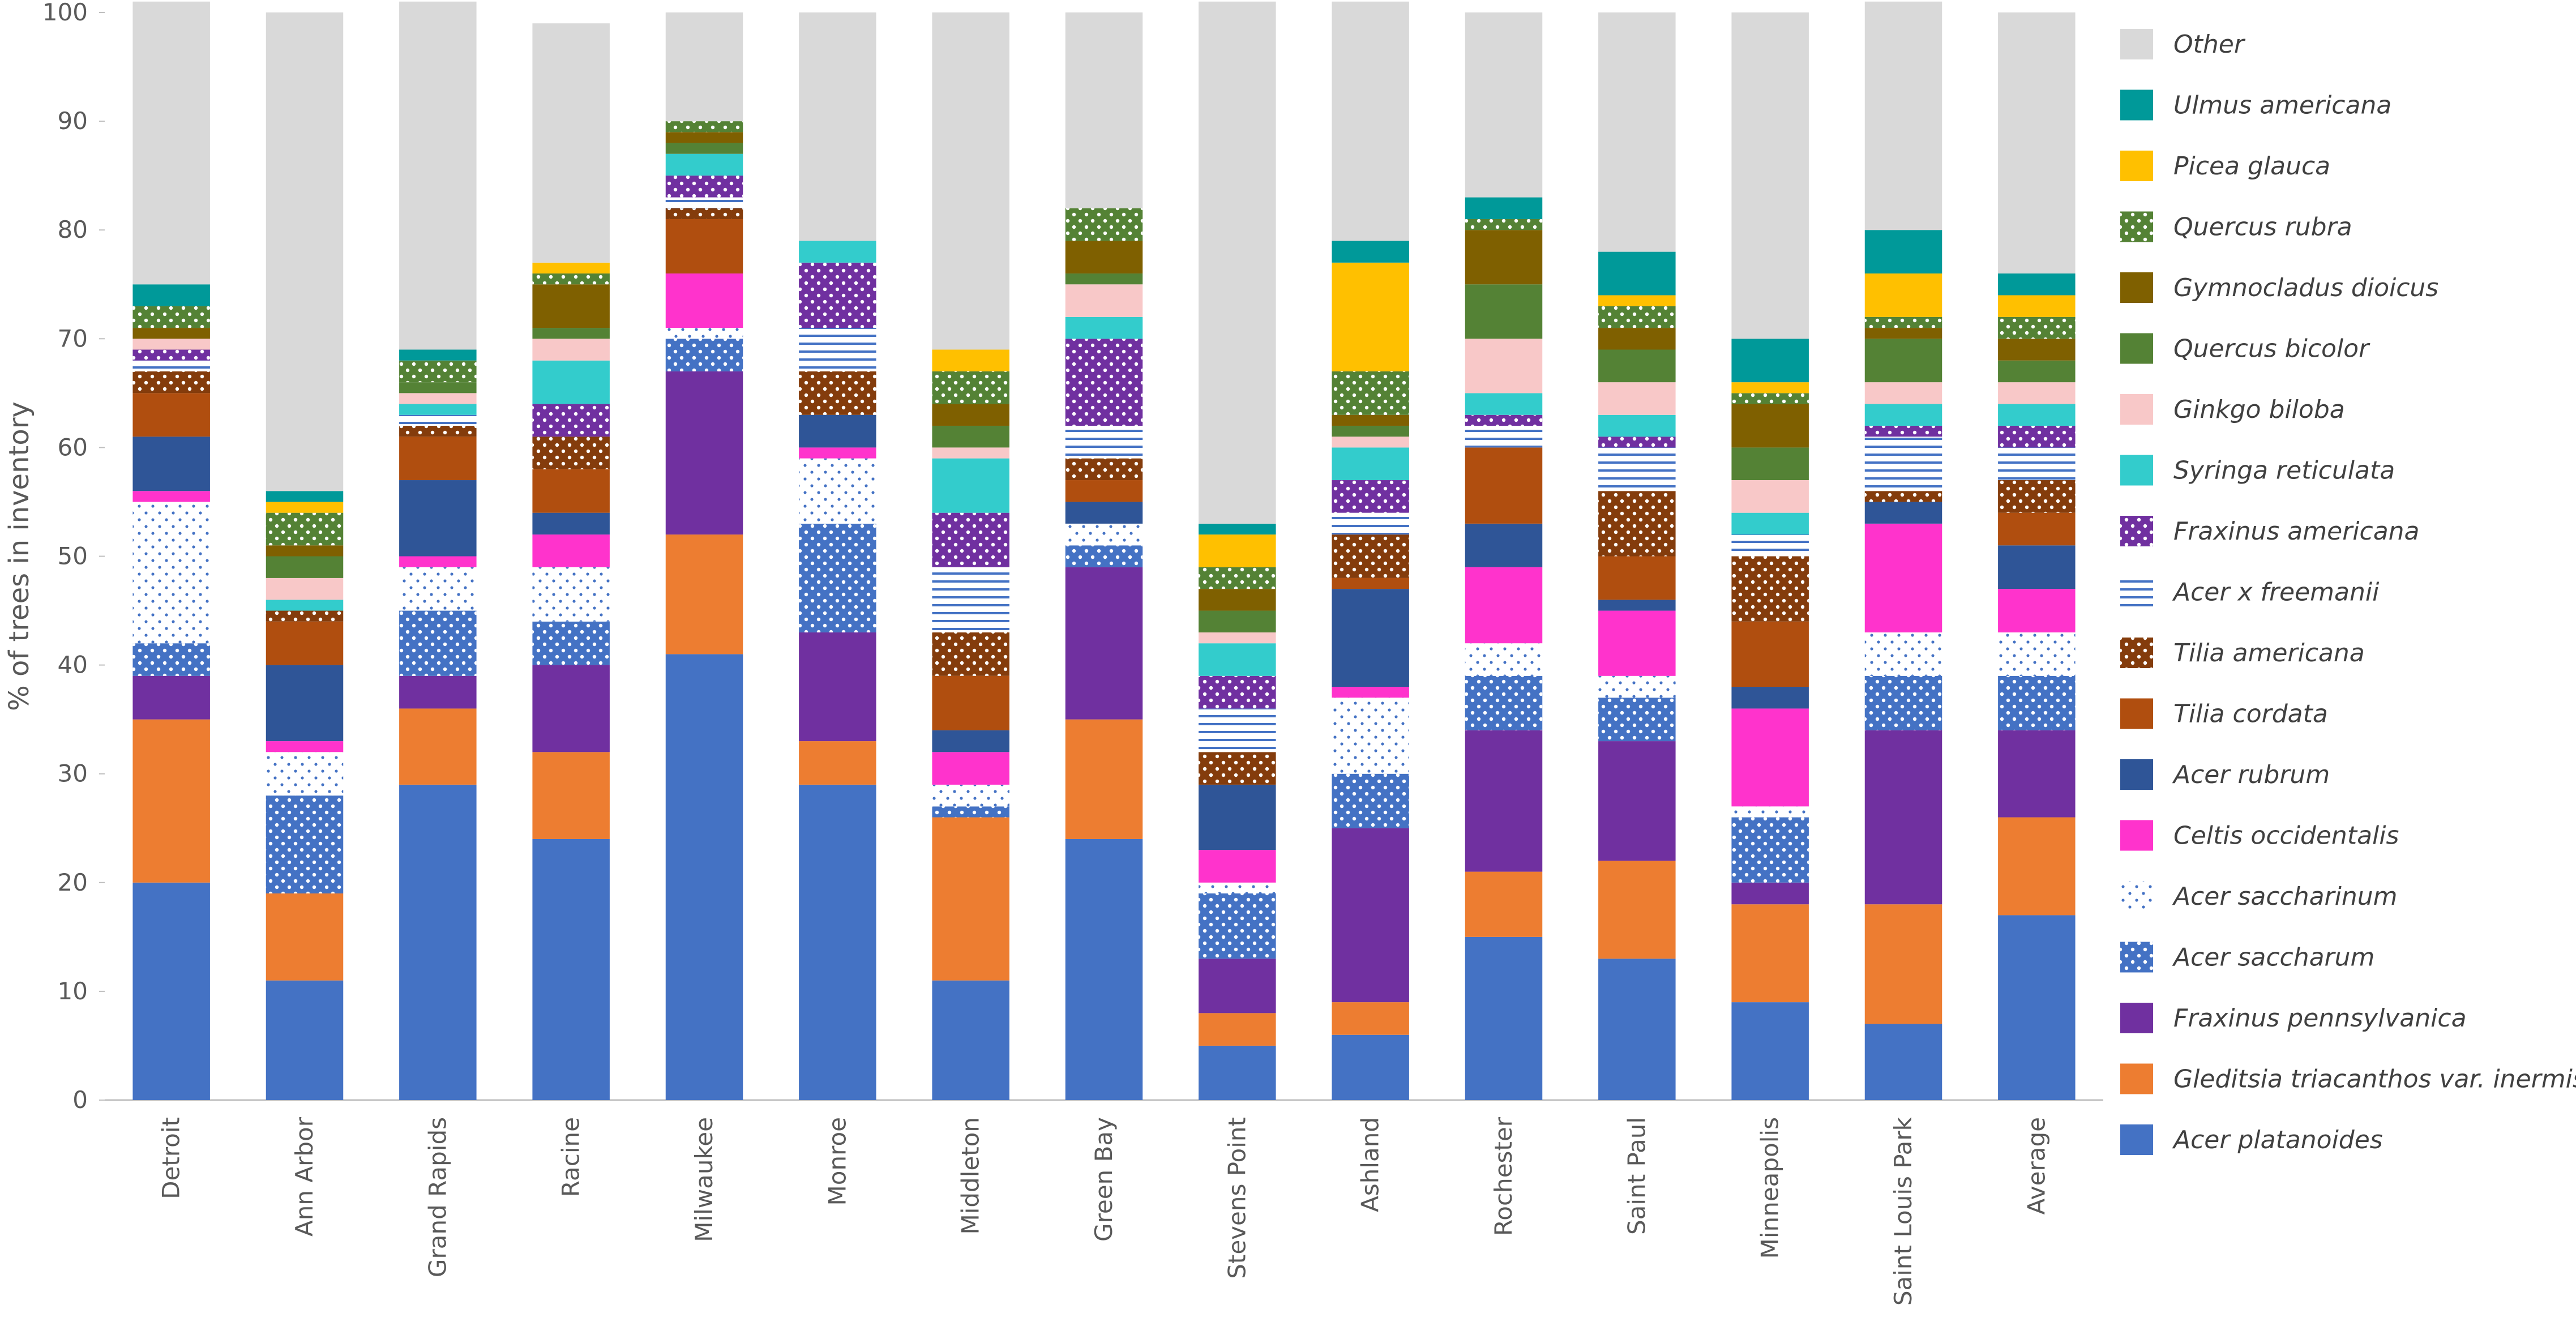 The height and width of the screenshot is (1326, 2576). Describe the element at coordinates (2259, 409) in the screenshot. I see `legend-label-ginkgo-biloba: Ginkgo biloba` at that location.